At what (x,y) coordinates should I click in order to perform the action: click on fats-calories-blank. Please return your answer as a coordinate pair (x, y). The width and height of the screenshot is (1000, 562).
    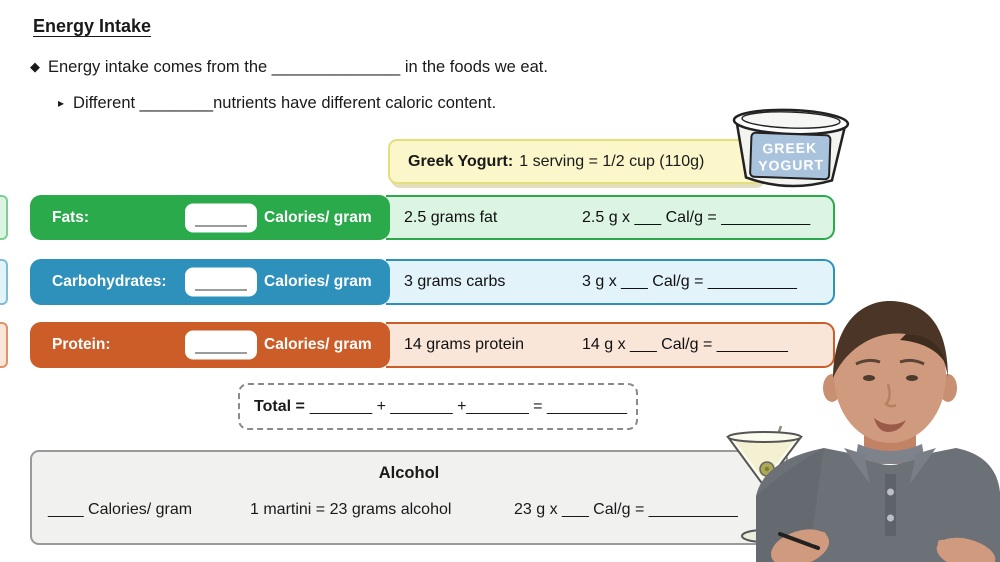
    Looking at the image, I should click on (221, 217).